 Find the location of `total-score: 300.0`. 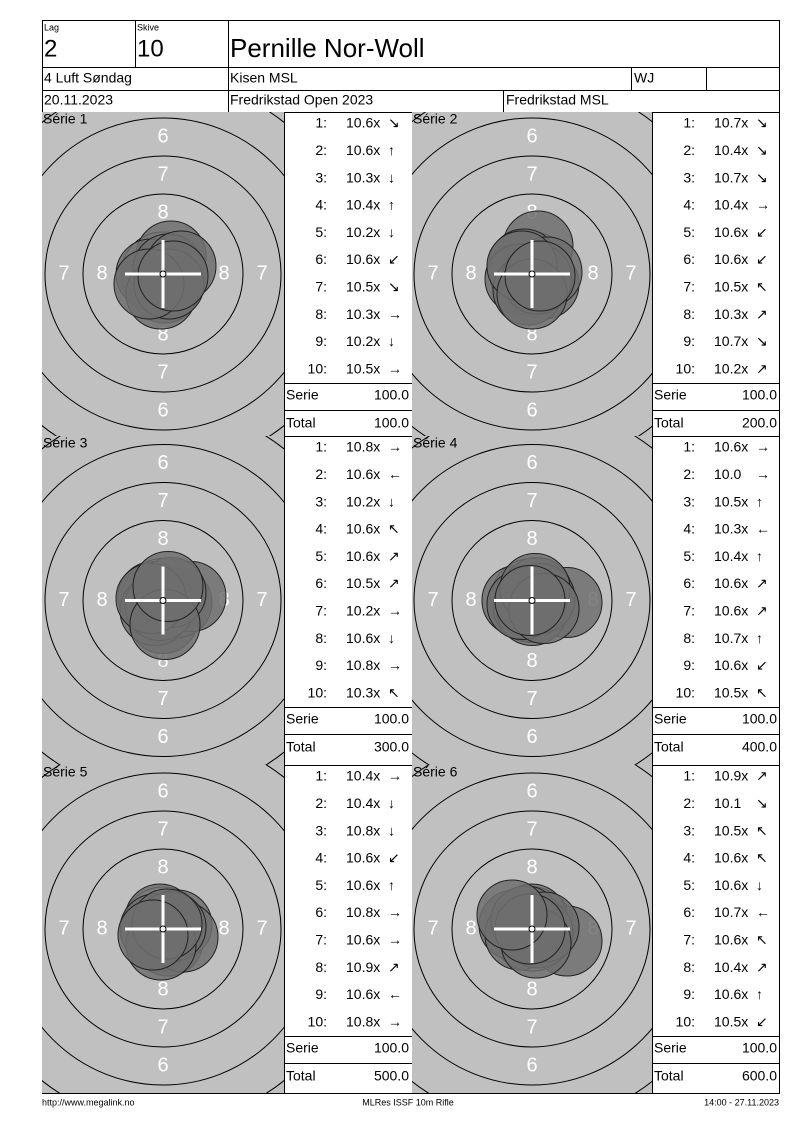

total-score: 300.0 is located at coordinates (391, 747).